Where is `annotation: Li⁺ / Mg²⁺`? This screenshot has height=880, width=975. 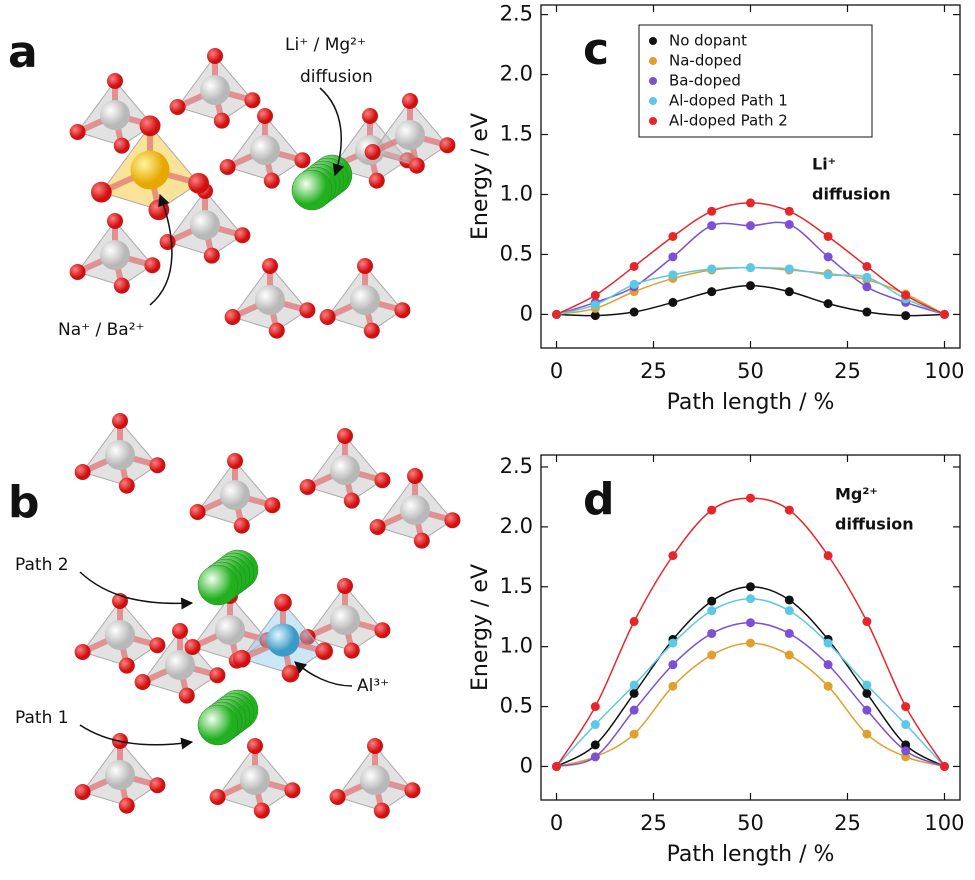 annotation: Li⁺ / Mg²⁺ is located at coordinates (325, 45).